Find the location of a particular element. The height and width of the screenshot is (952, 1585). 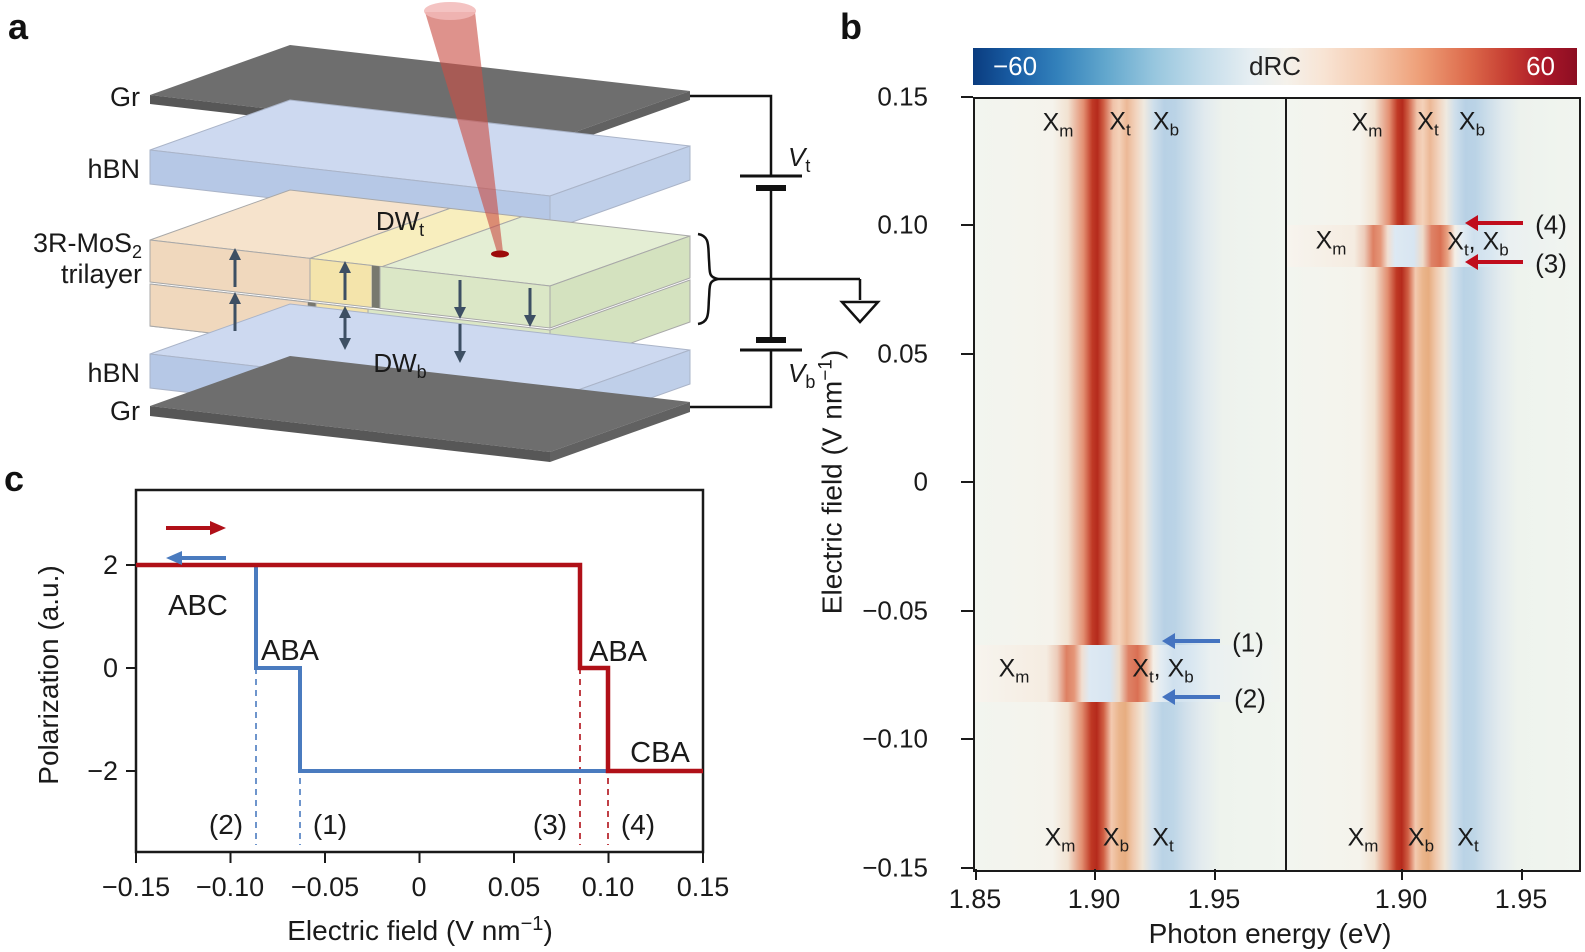

stacking-label-abc: ABC is located at coordinates (198, 606).